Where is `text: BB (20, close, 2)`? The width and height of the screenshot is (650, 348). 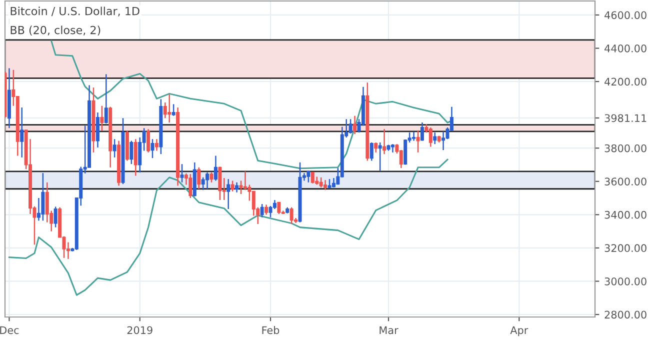
text: BB (20, close, 2) is located at coordinates (55, 31).